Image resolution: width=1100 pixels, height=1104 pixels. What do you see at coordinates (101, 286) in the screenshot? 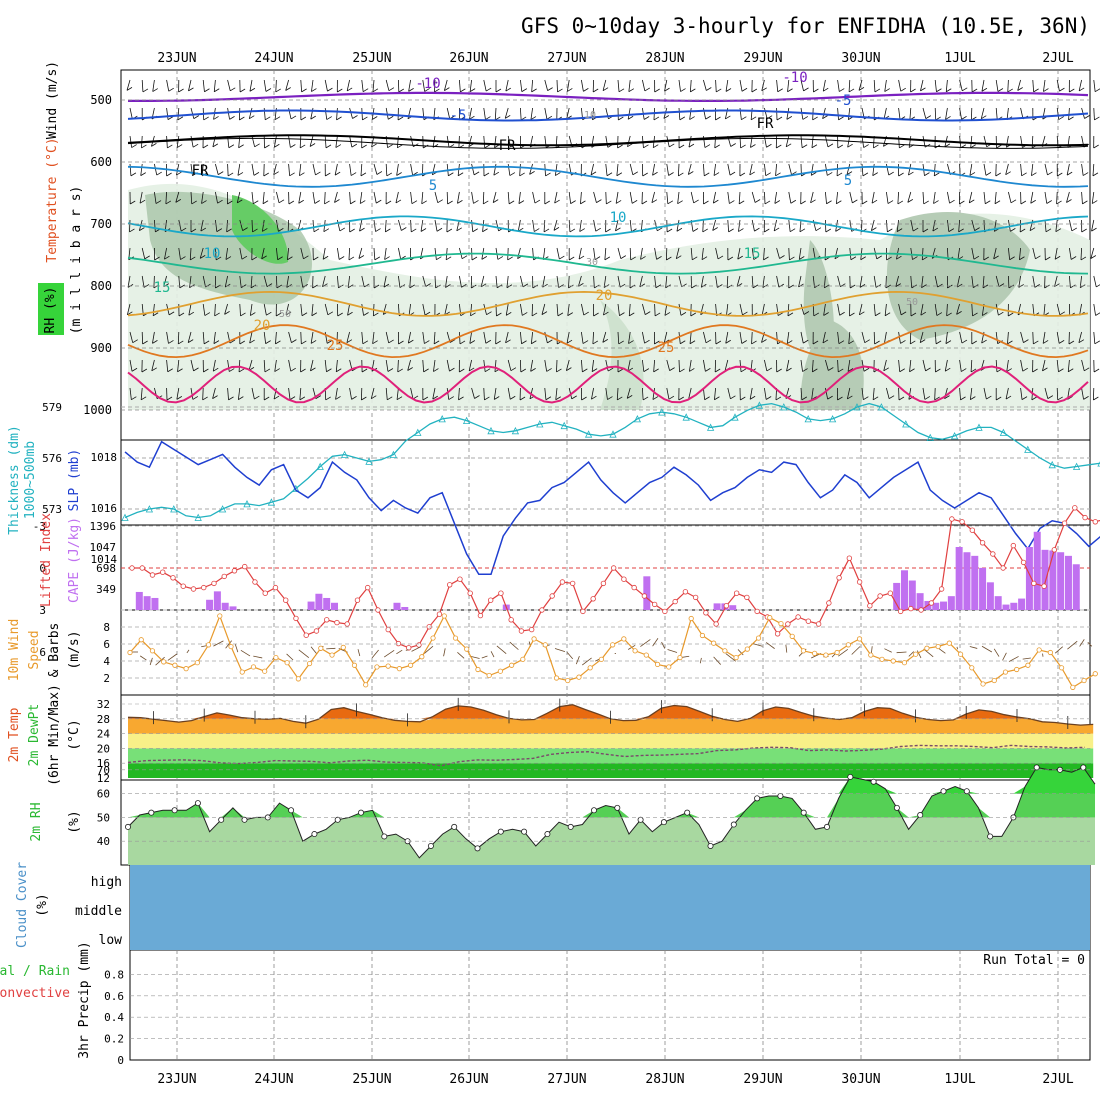
I see `pressure-tick-label: 800` at bounding box center [101, 286].